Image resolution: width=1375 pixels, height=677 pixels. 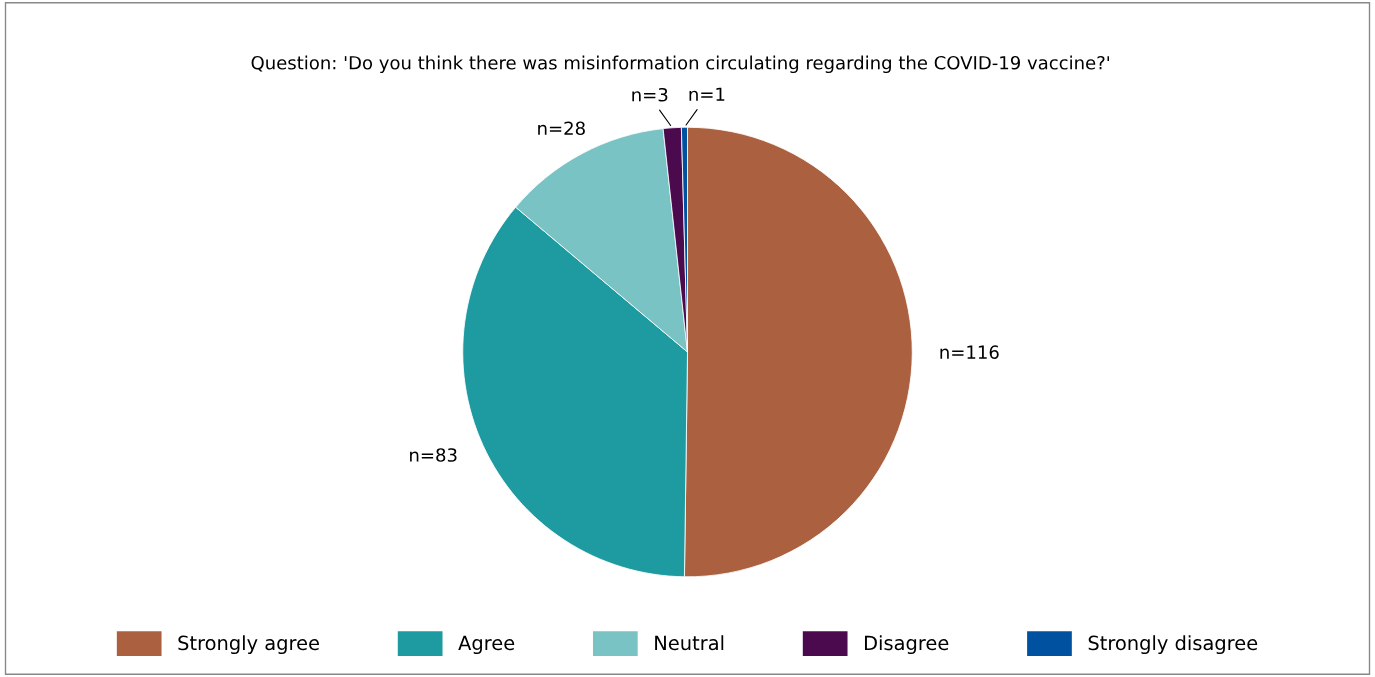 I want to click on legend-label: Strongly agree, so click(x=248, y=645).